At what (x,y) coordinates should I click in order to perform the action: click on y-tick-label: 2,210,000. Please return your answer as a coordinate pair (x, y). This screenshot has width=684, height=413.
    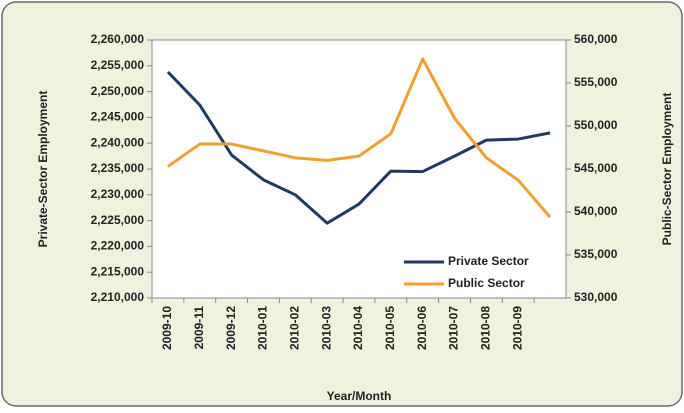
    Looking at the image, I should click on (118, 297).